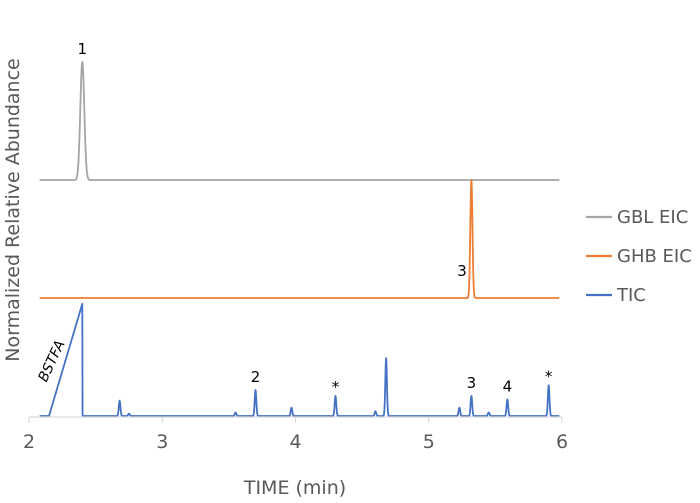 The image size is (700, 503). Describe the element at coordinates (294, 488) in the screenshot. I see `x-axis-title: TIME (min)` at that location.